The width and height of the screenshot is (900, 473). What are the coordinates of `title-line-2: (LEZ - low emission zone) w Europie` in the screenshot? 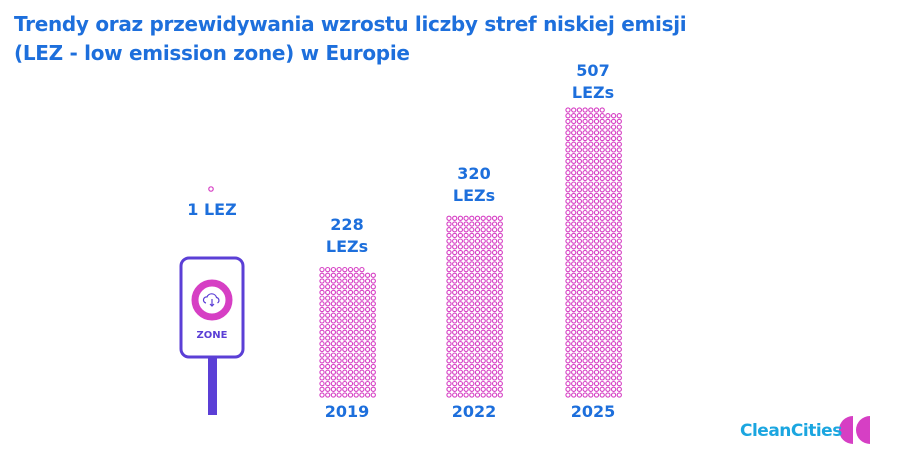 It's located at (212, 53).